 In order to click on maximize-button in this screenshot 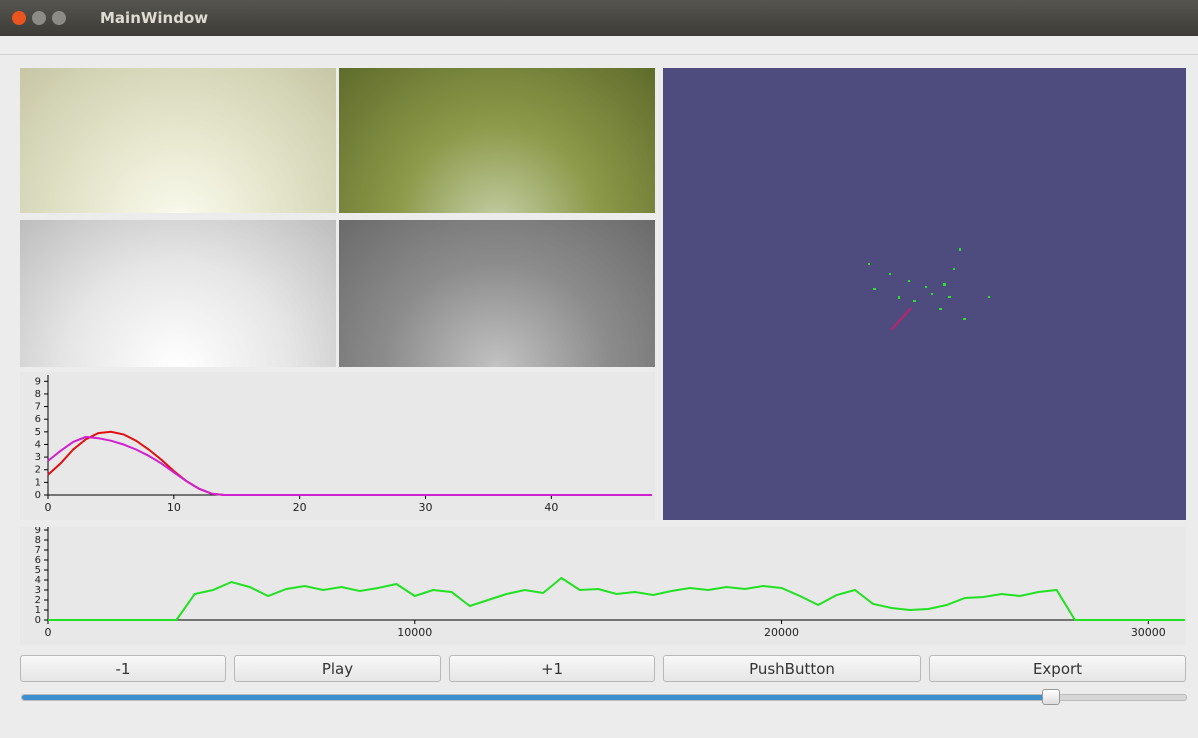, I will do `click(59, 18)`.